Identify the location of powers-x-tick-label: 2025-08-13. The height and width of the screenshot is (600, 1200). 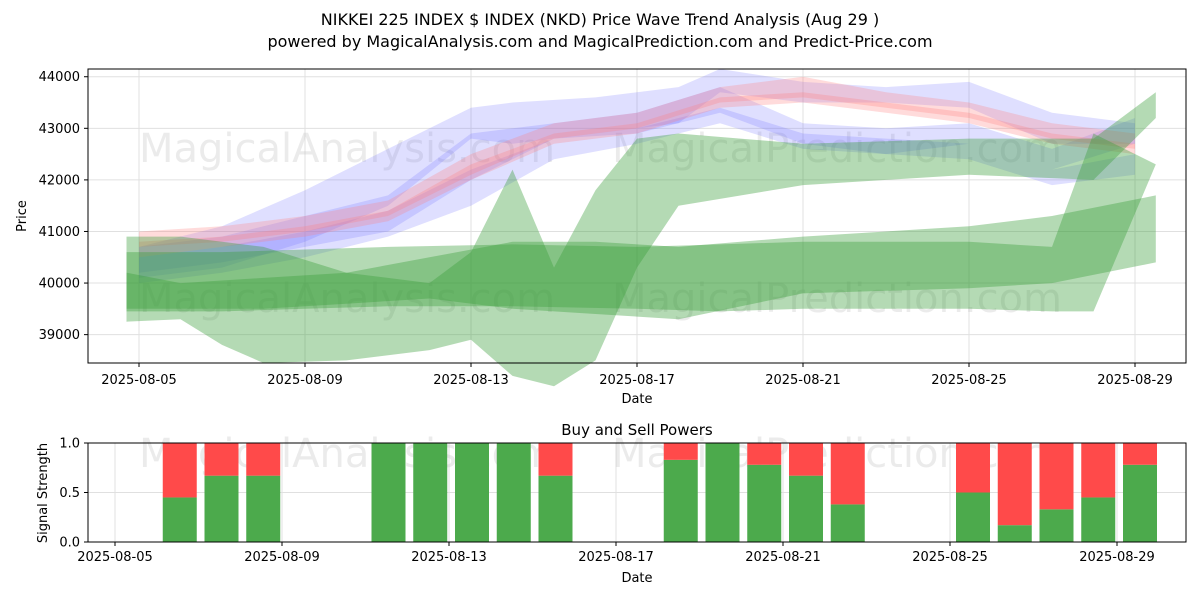
(449, 557).